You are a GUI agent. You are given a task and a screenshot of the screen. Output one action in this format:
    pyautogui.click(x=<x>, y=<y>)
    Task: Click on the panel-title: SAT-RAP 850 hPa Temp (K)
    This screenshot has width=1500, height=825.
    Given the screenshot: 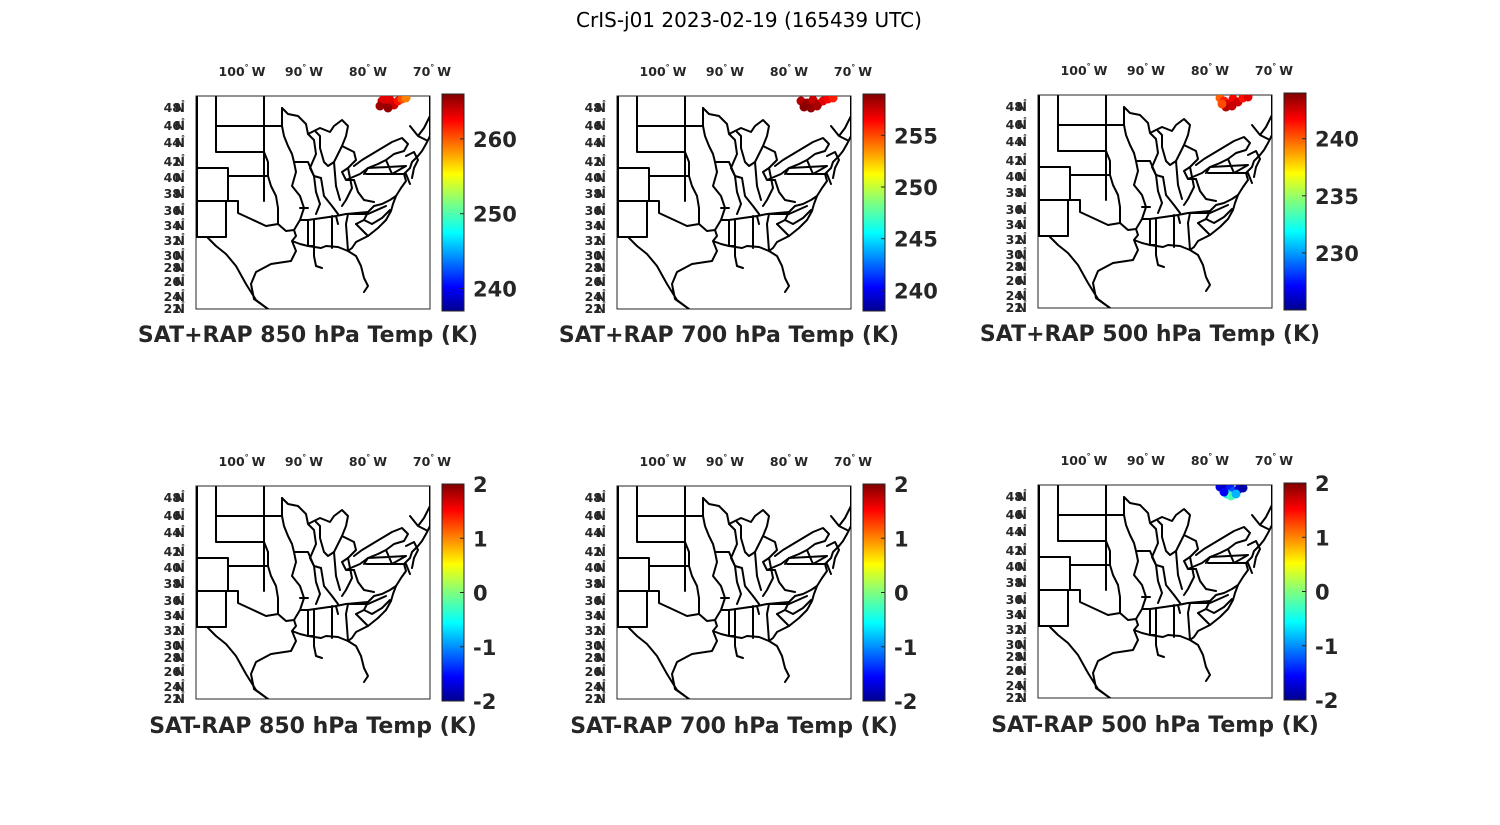 What is the action you would take?
    pyautogui.click(x=313, y=726)
    